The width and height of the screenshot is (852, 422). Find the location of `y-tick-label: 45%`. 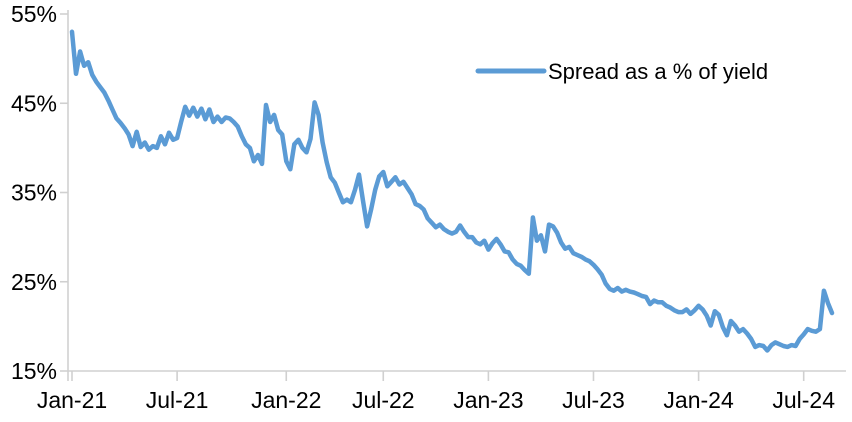

y-tick-label: 45% is located at coordinates (34, 103).